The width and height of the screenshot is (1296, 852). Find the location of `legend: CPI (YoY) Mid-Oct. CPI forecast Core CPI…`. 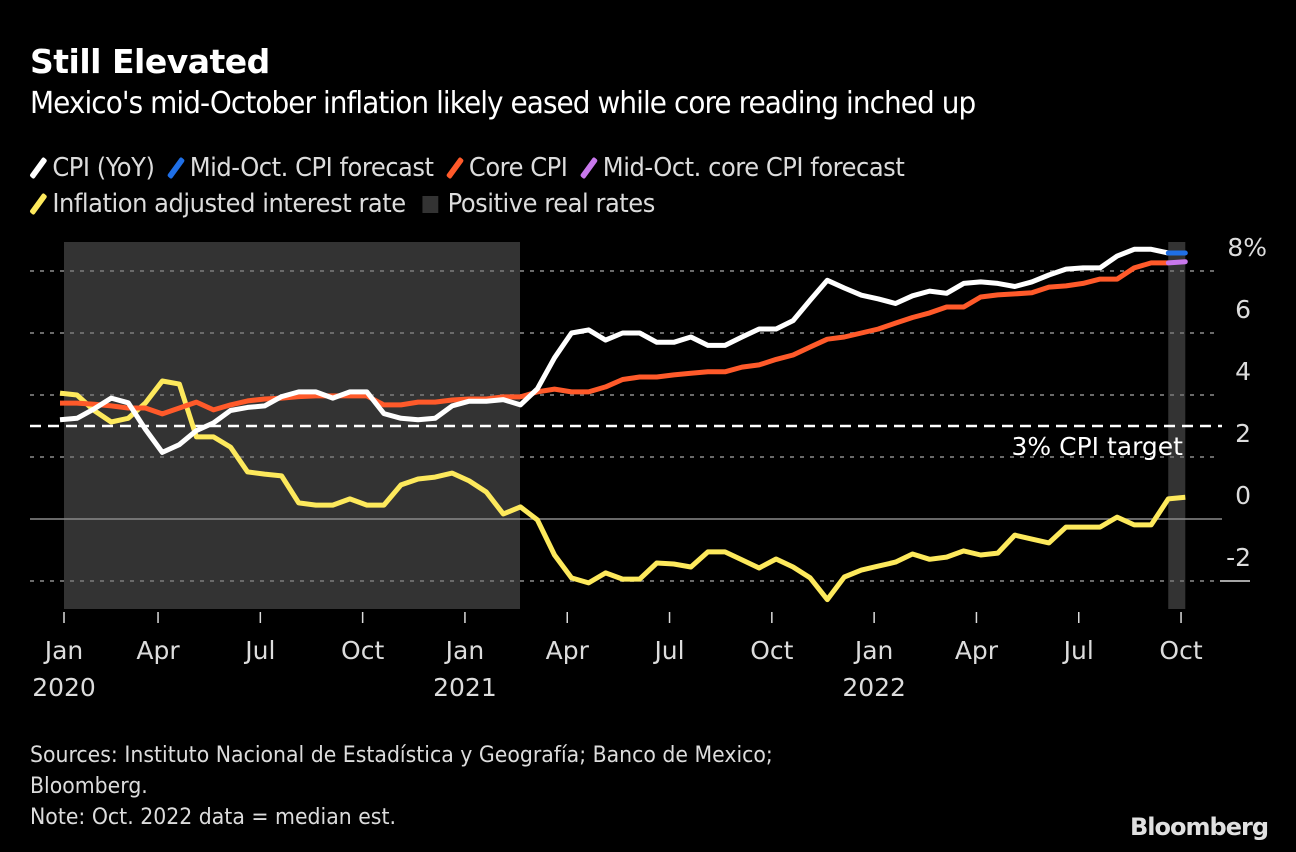

legend: CPI (YoY) Mid-Oct. CPI forecast Core CPI… is located at coordinates (629, 186).